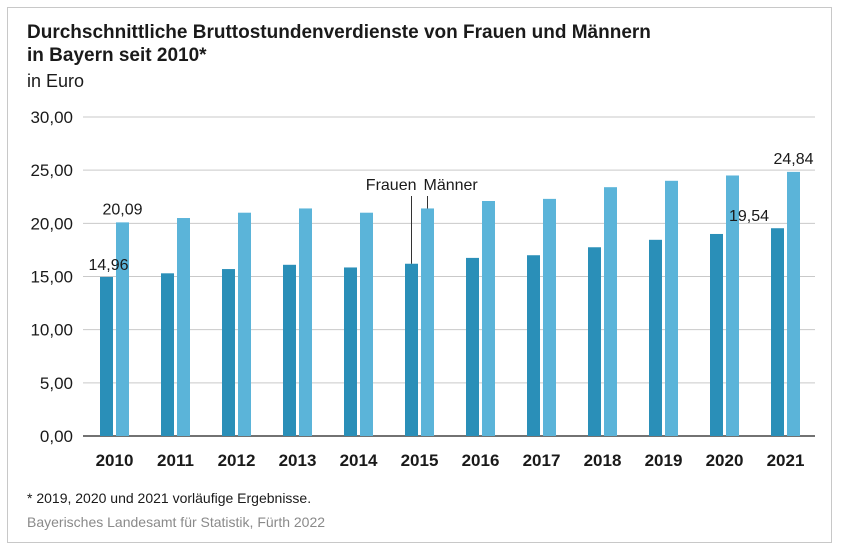  What do you see at coordinates (244, 324) in the screenshot?
I see `bar-maenner-2012` at bounding box center [244, 324].